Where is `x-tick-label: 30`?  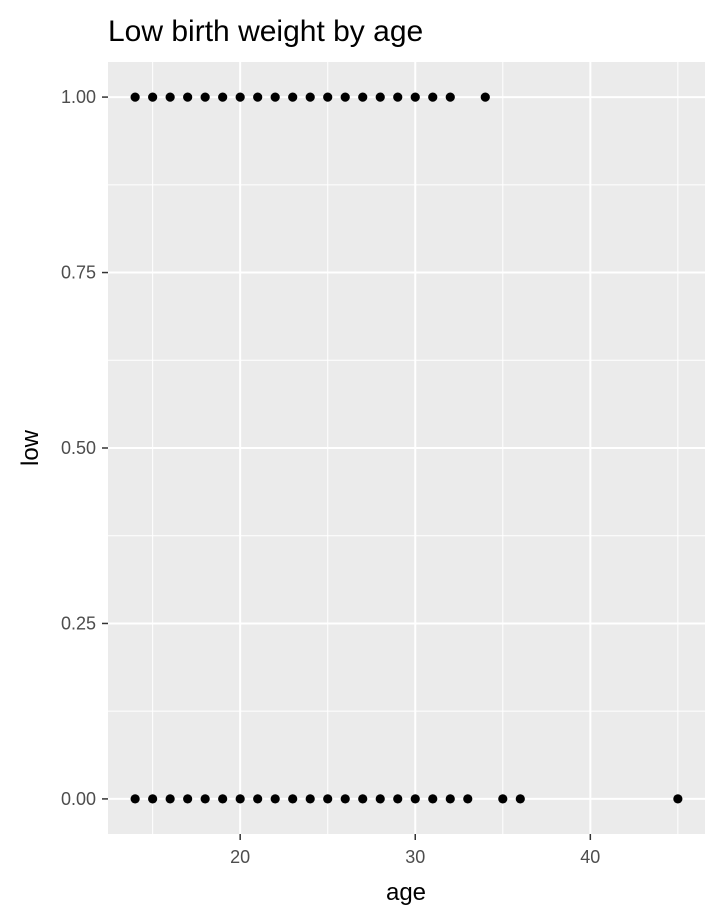 x-tick-label: 30 is located at coordinates (415, 857).